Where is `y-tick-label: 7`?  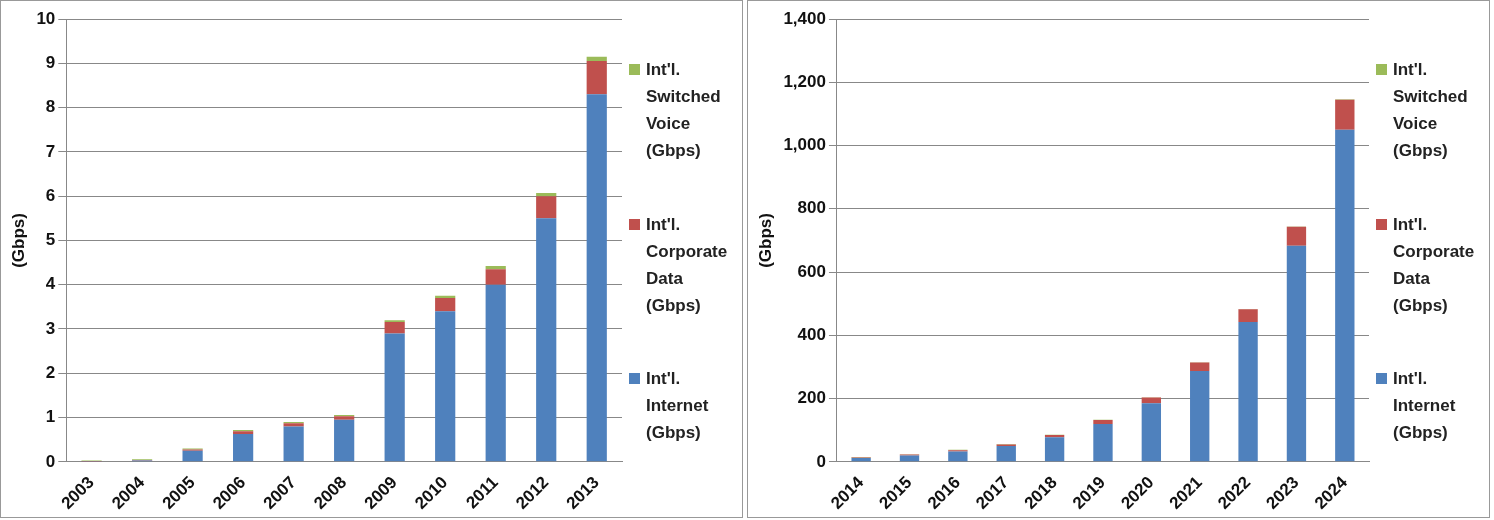 y-tick-label: 7 is located at coordinates (50, 151).